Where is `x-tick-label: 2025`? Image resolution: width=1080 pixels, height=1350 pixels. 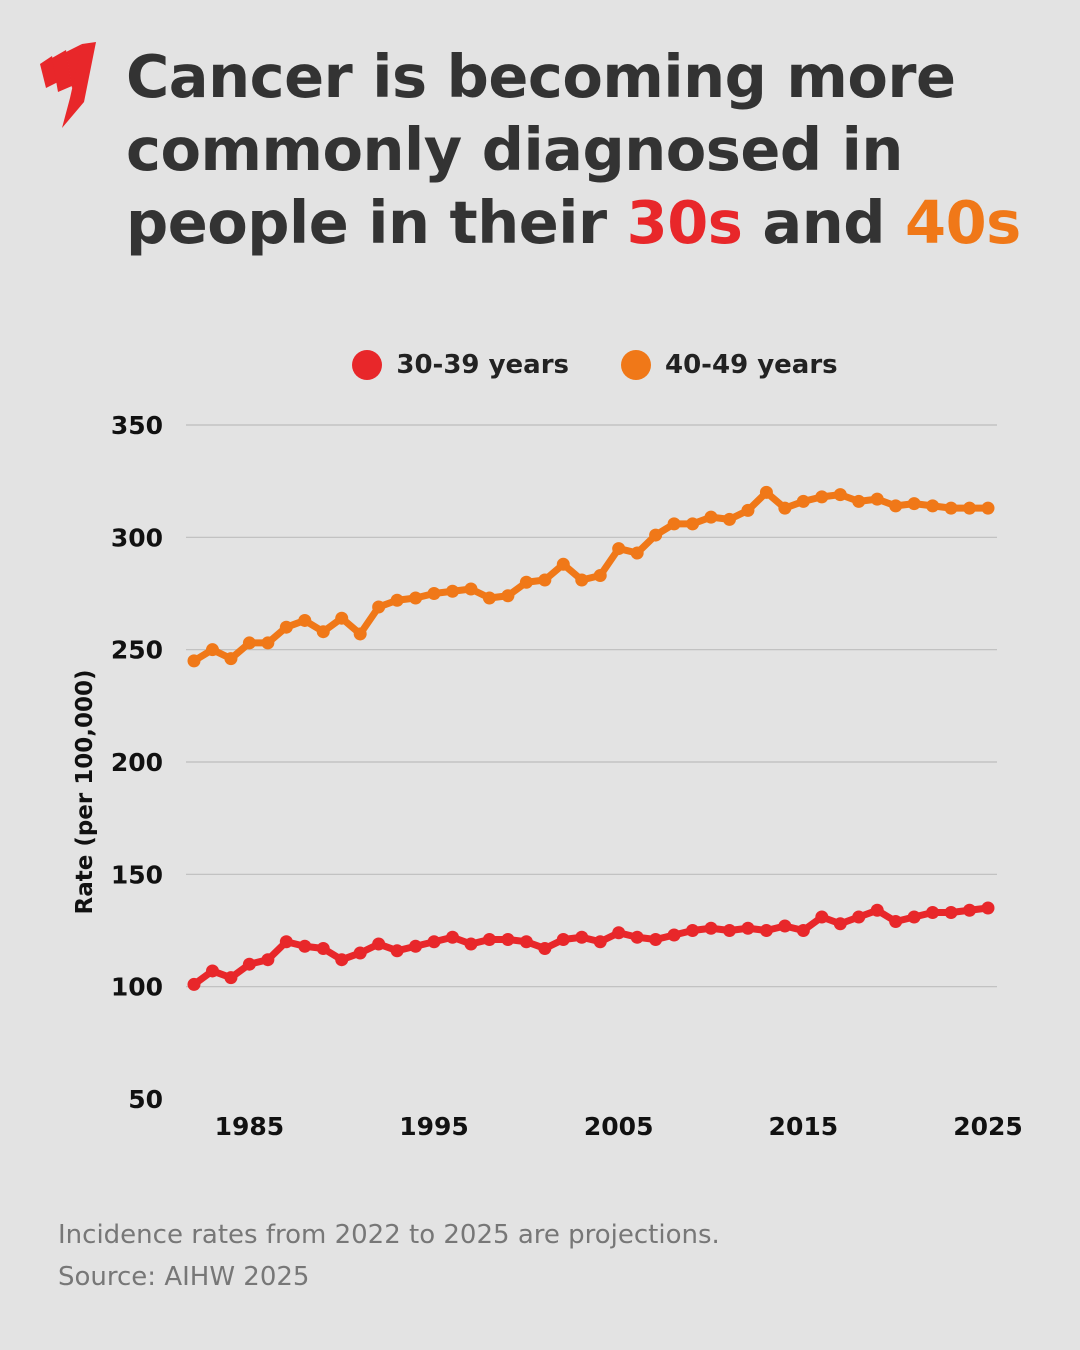
x-tick-label: 2025 is located at coordinates (988, 1126).